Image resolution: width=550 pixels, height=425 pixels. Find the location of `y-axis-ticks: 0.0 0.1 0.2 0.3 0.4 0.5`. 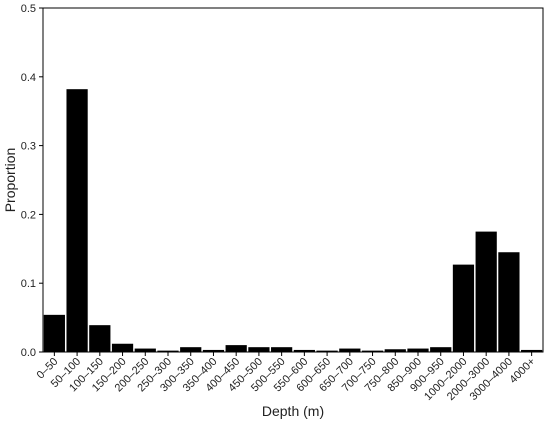

y-axis-ticks: 0.0 0.1 0.2 0.3 0.4 0.5 is located at coordinates (32, 181).